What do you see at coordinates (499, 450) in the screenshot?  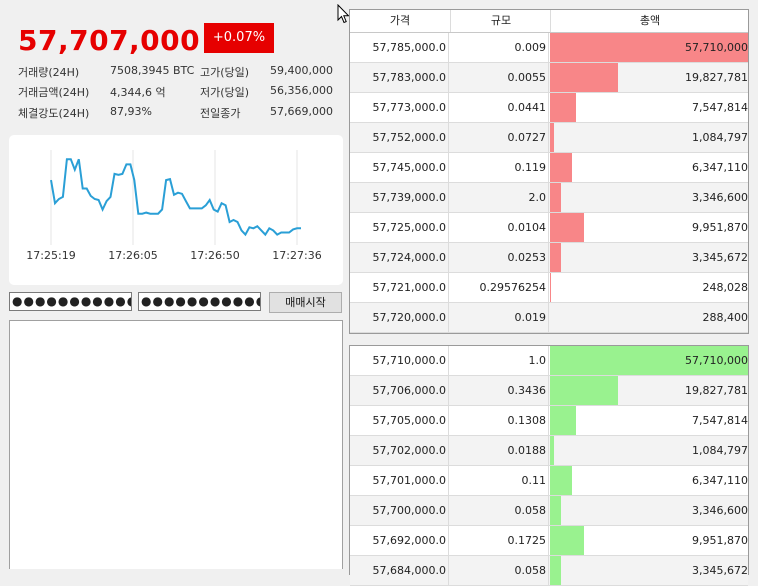 I see `cell-size: 0.0188` at bounding box center [499, 450].